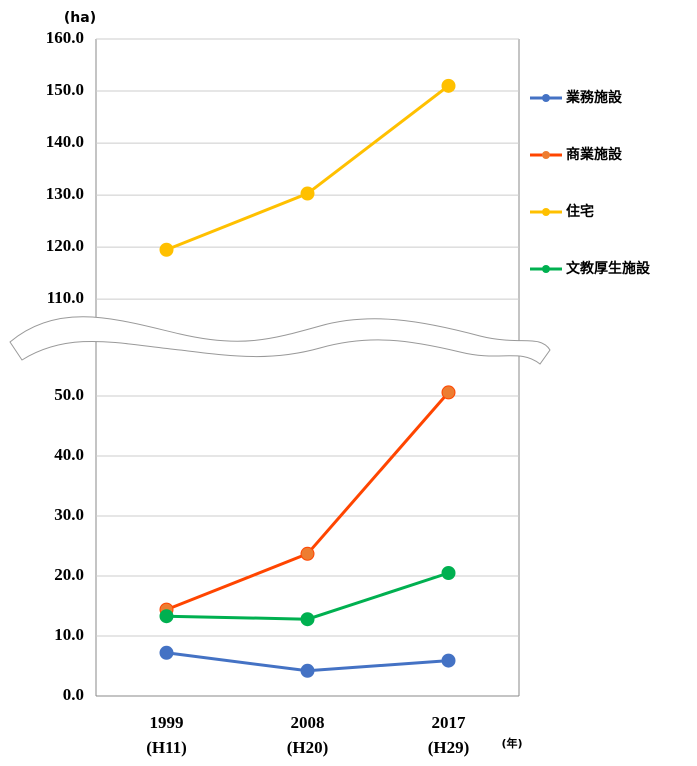 This screenshot has height=766, width=697. I want to click on y-tick-label: 50.0, so click(69, 394).